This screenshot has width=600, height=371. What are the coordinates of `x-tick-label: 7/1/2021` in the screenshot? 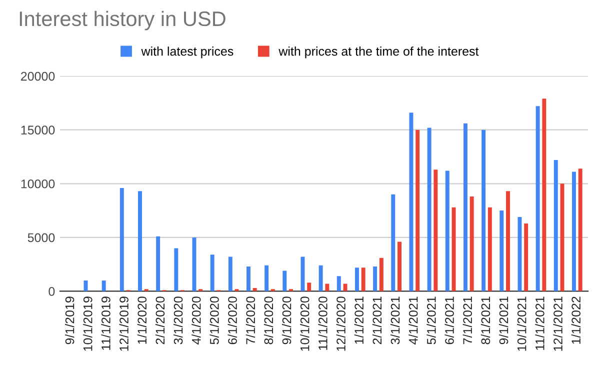 It's located at (467, 320).